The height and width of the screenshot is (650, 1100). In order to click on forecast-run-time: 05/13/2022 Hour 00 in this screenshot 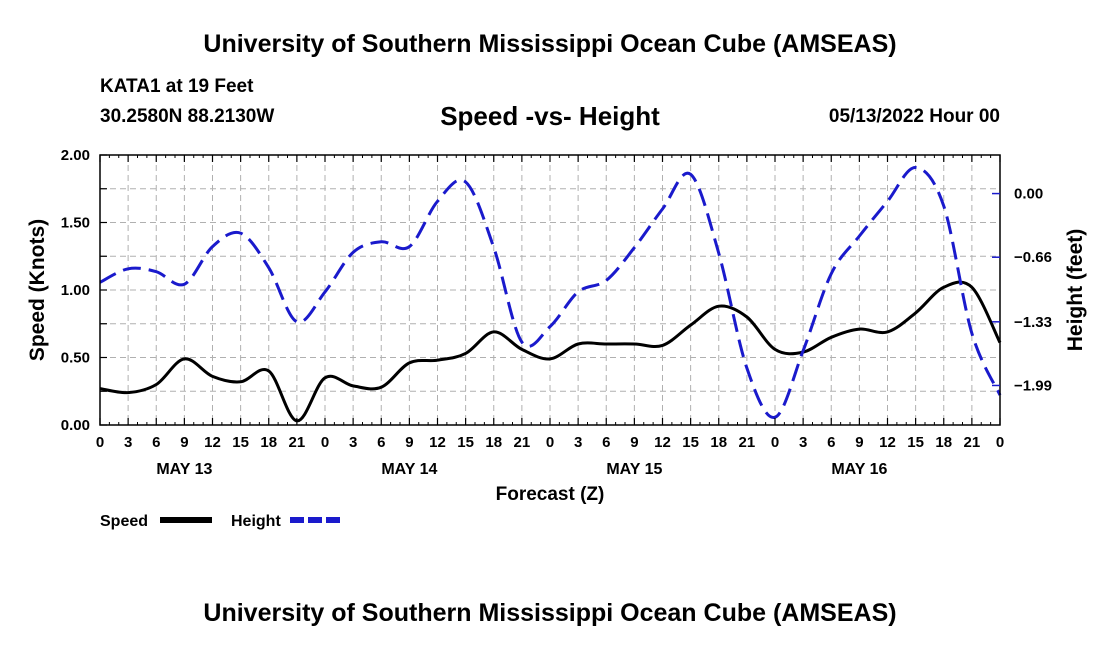, I will do `click(914, 116)`.